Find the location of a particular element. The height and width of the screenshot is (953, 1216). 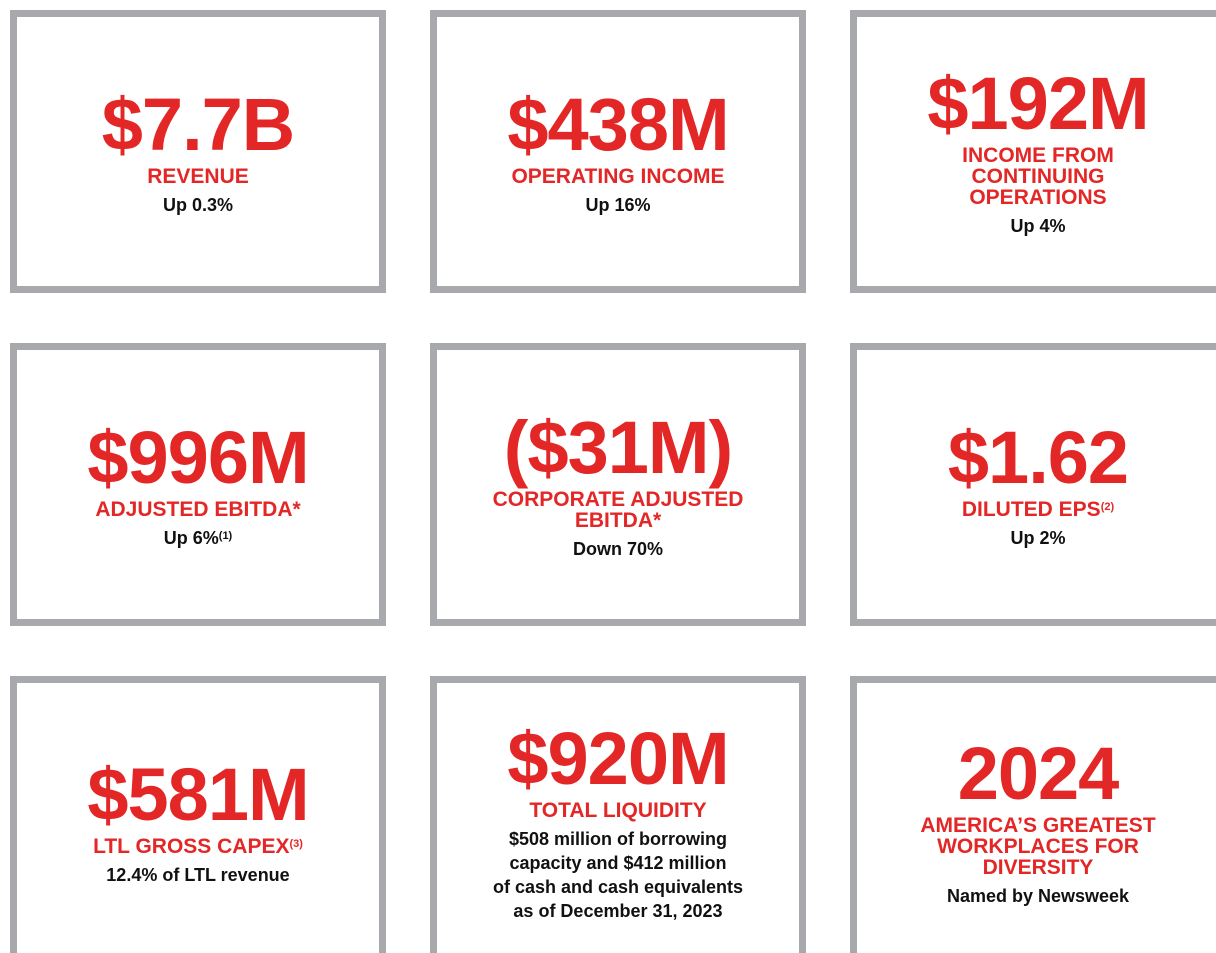

kpi-note-text: Up 4% is located at coordinates (1038, 226).